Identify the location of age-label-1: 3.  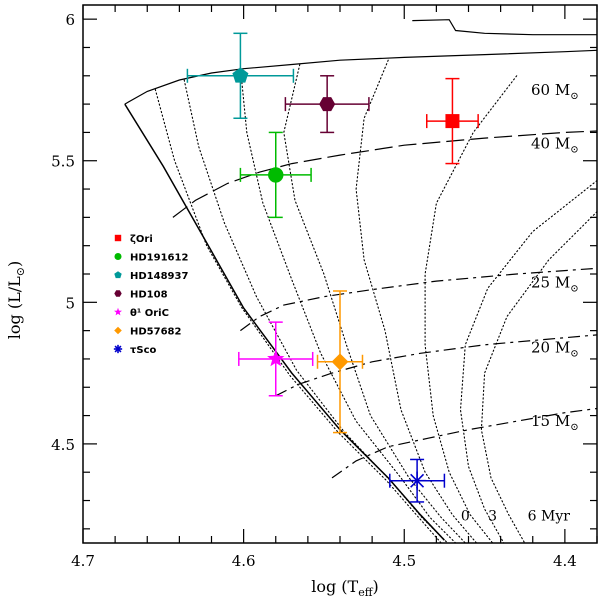
(492, 516).